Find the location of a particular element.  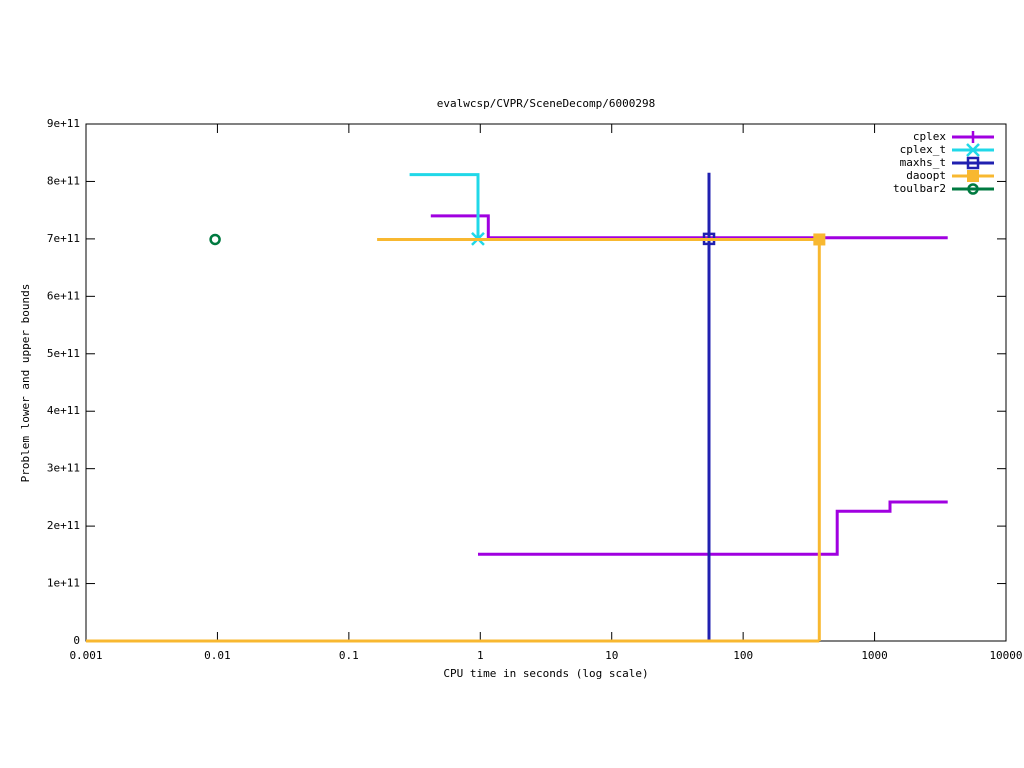

y-tick-label: 9e+11 is located at coordinates (63, 123).